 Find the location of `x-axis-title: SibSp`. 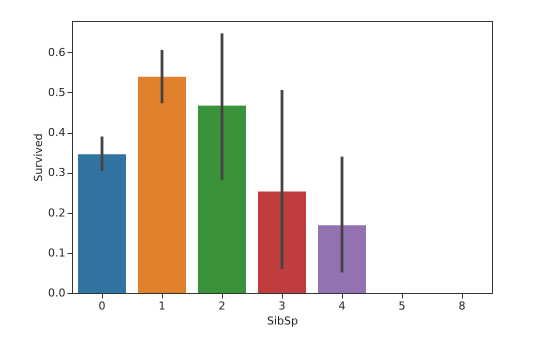

x-axis-title: SibSp is located at coordinates (282, 321).